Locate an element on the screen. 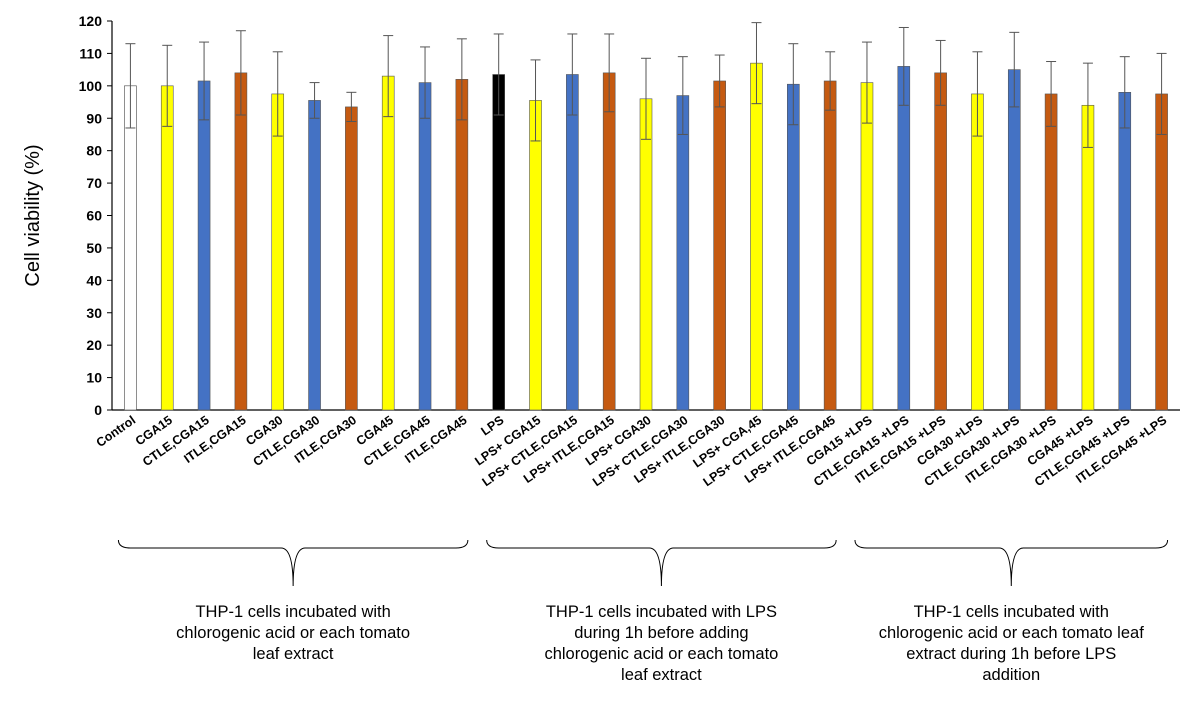  y-tick-label: 20 is located at coordinates (94, 345).